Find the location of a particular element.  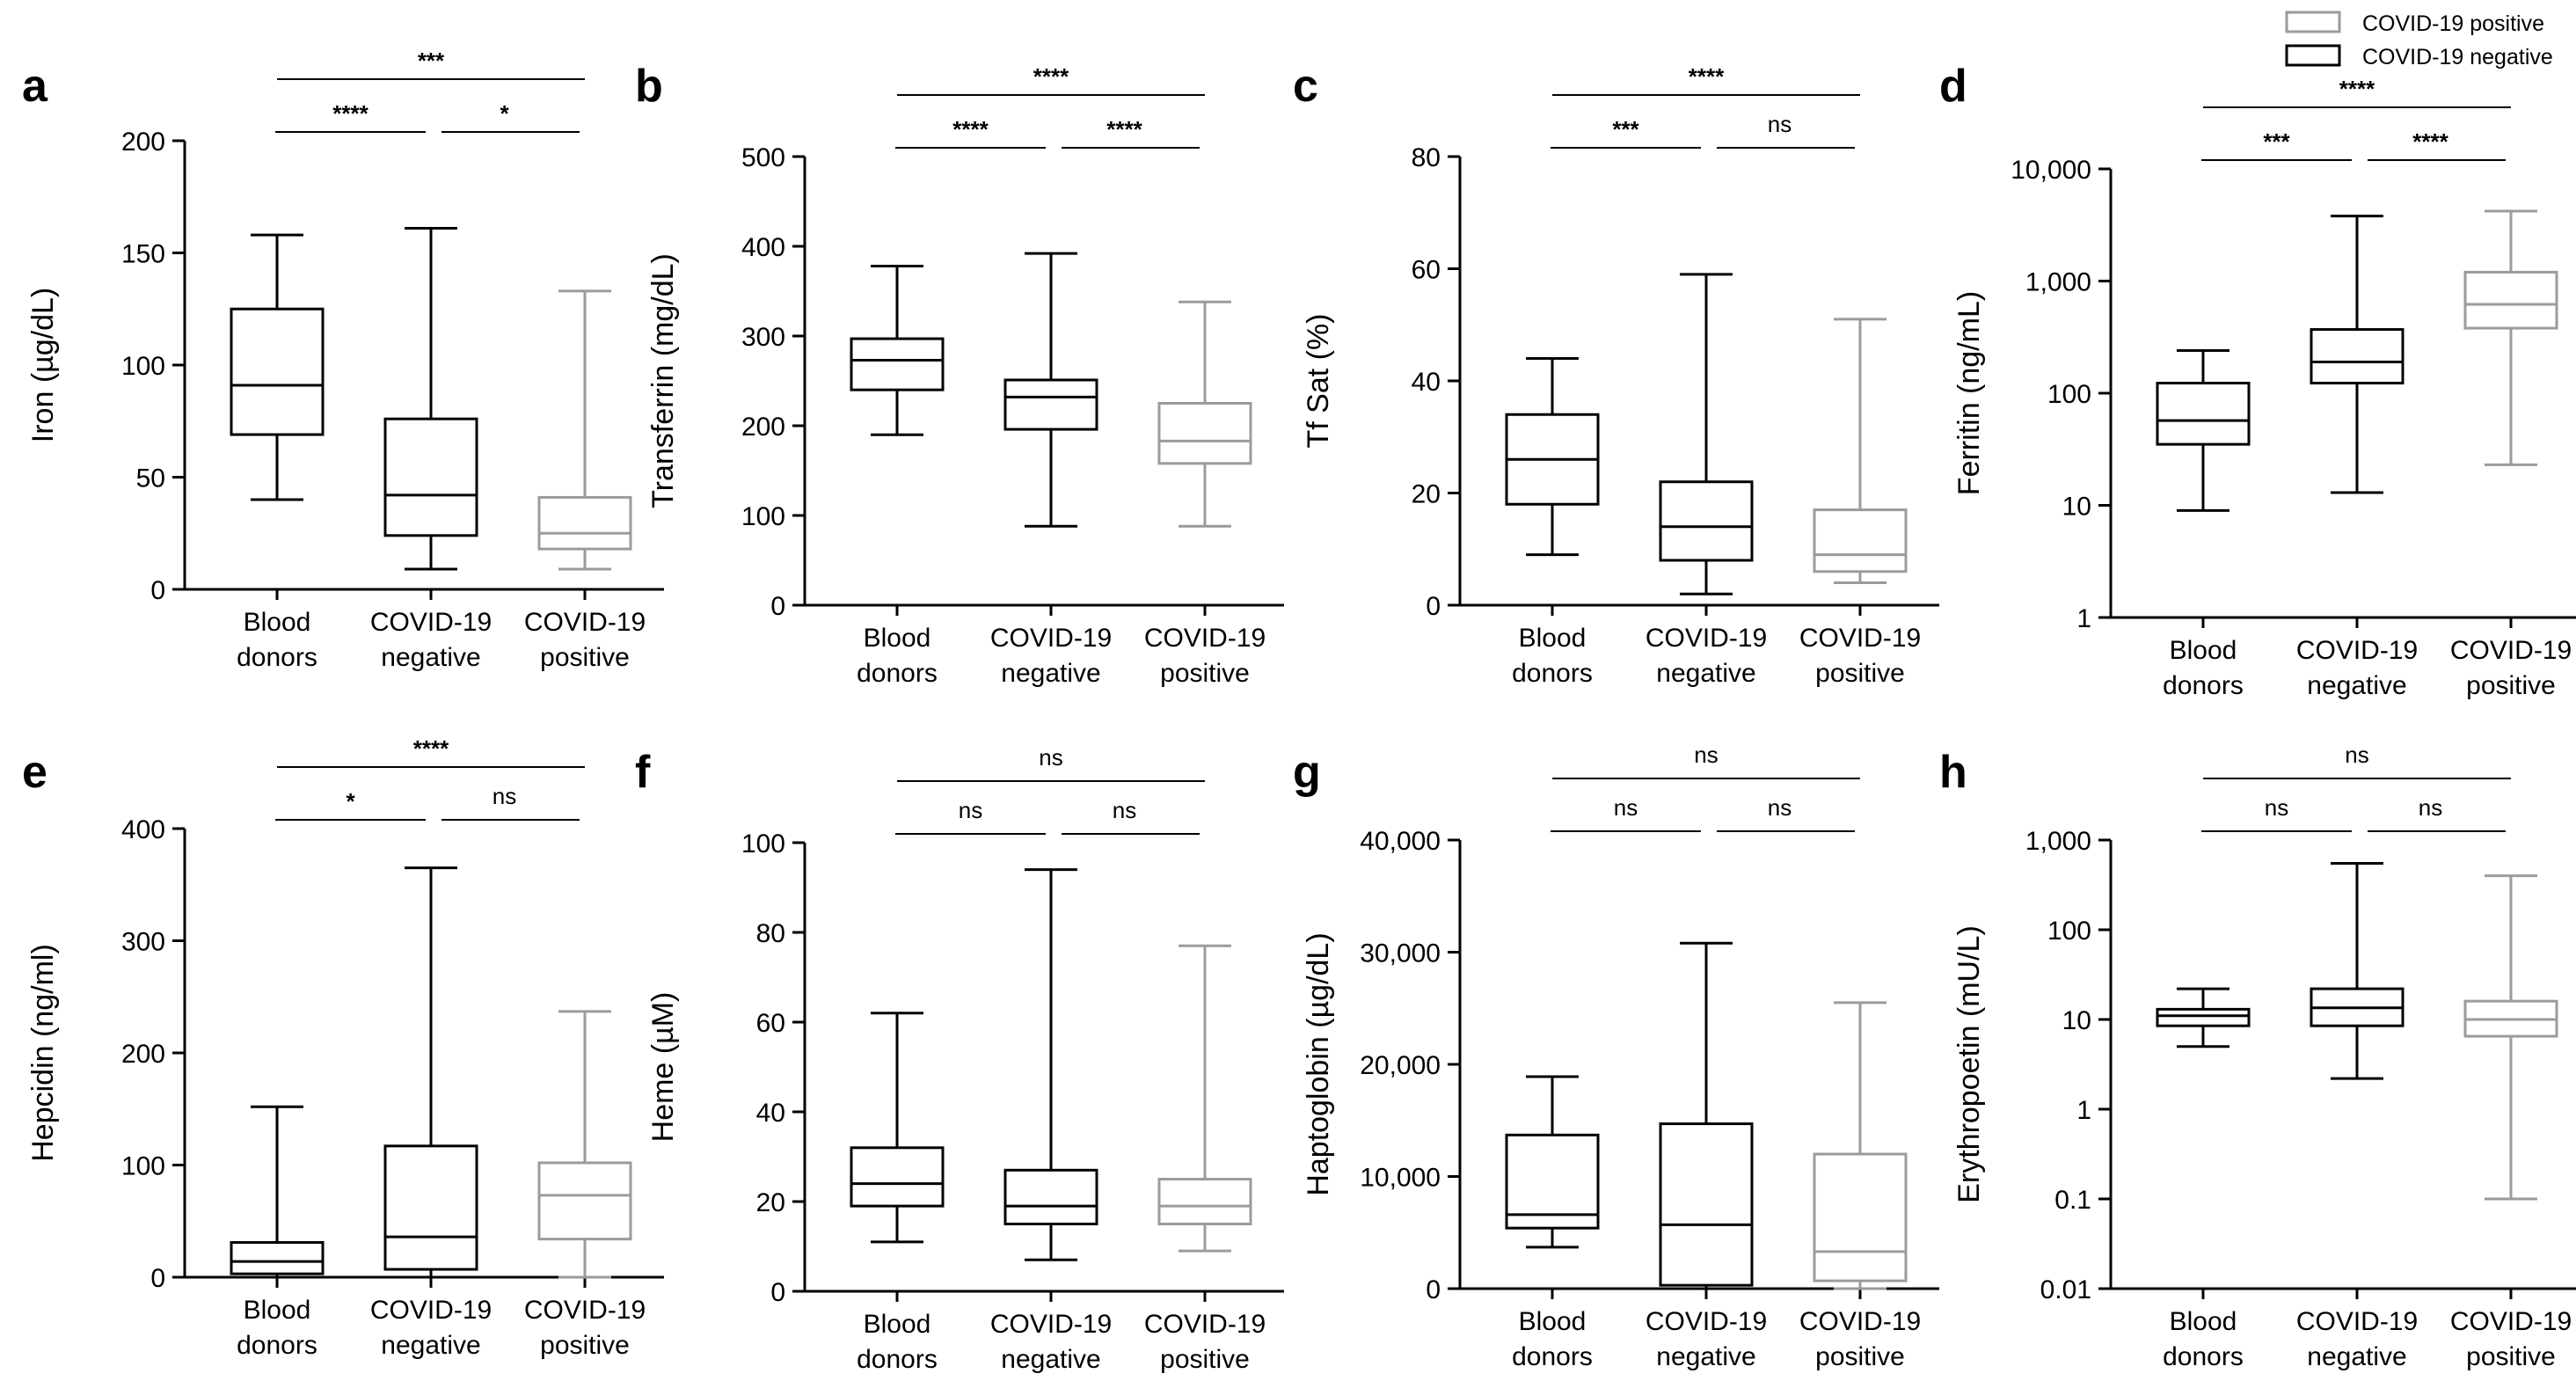

y-tick-label: 400 is located at coordinates (763, 247).